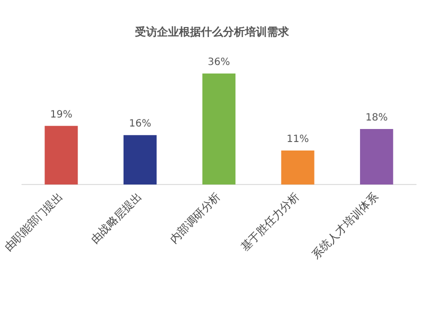  Describe the element at coordinates (61, 114) in the screenshot. I see `data-label: 19%` at that location.